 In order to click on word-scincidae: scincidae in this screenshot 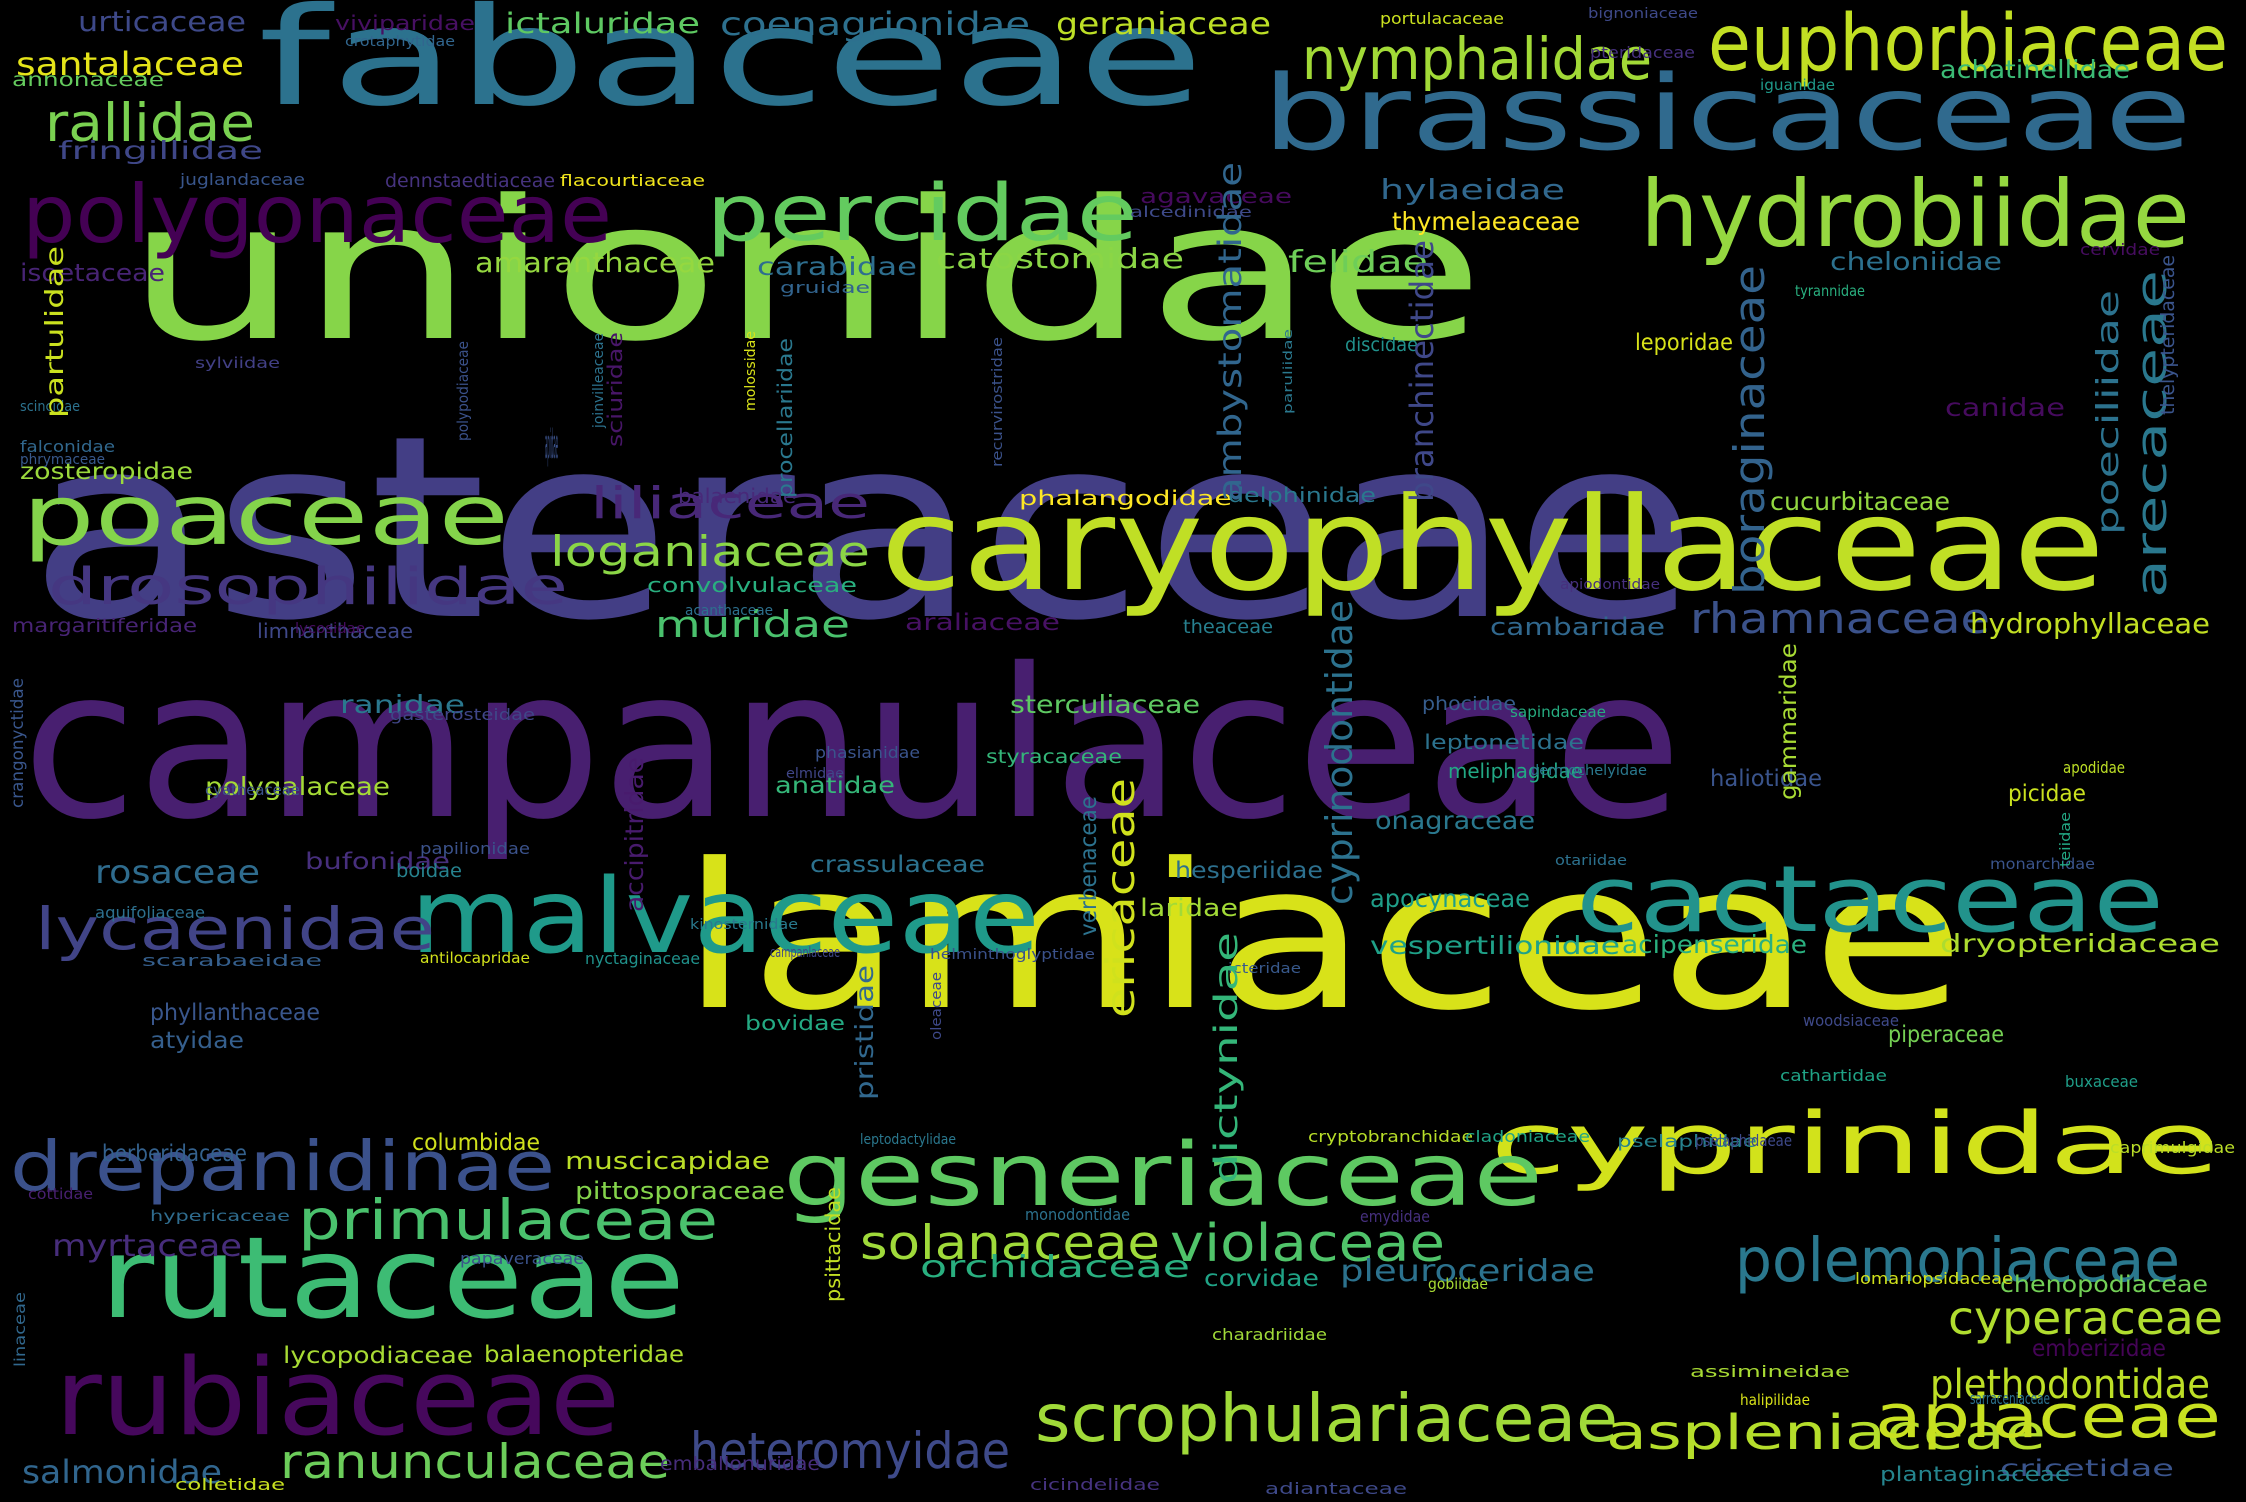, I will do `click(50, 407)`.